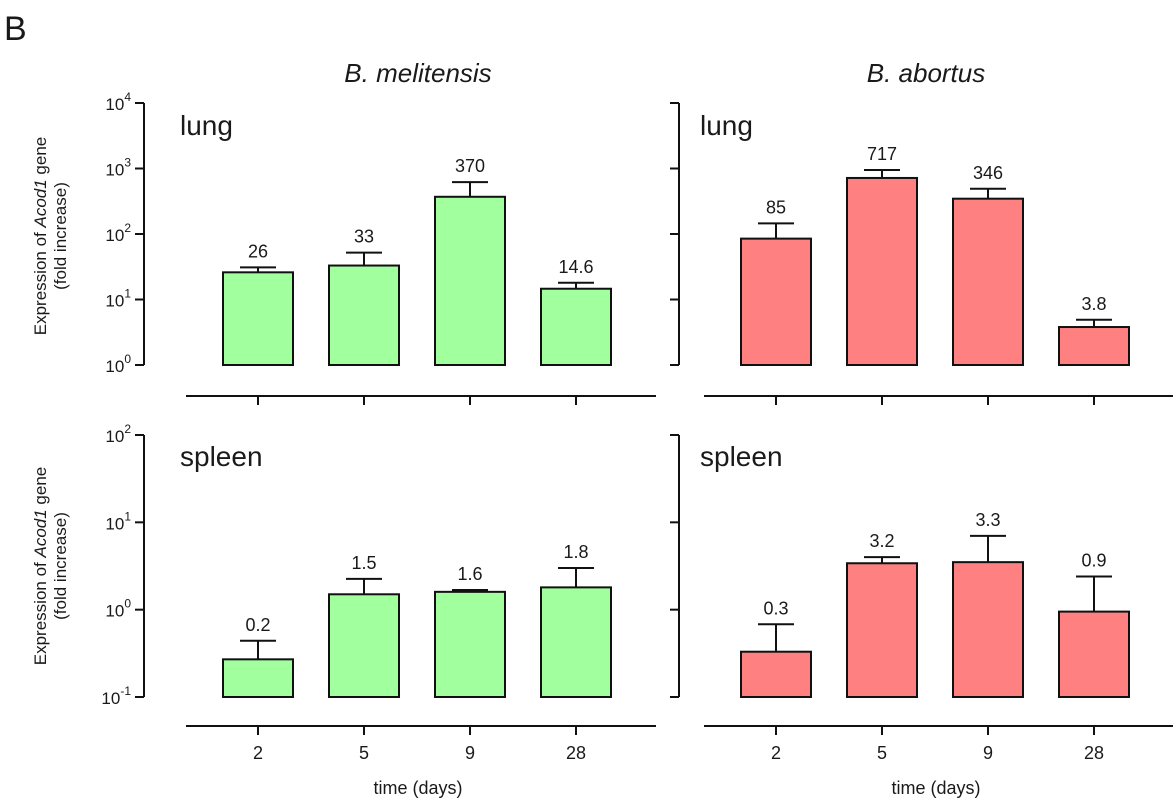  Describe the element at coordinates (116, 696) in the screenshot. I see `y-tick-label: 10⁻¹` at that location.